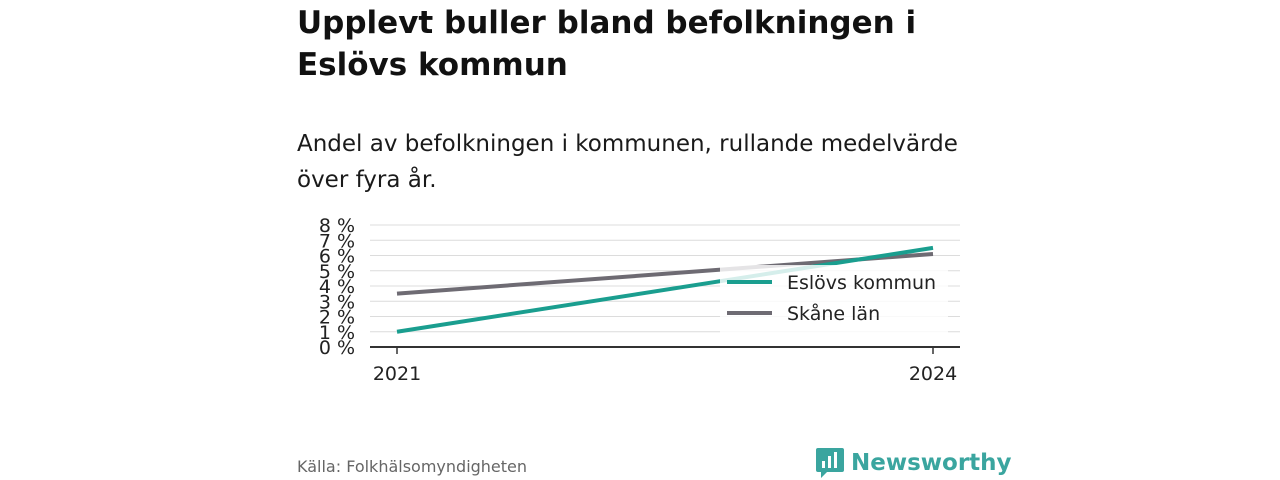 The width and height of the screenshot is (1280, 480). I want to click on y-tick-label: 8 %, so click(337, 226).